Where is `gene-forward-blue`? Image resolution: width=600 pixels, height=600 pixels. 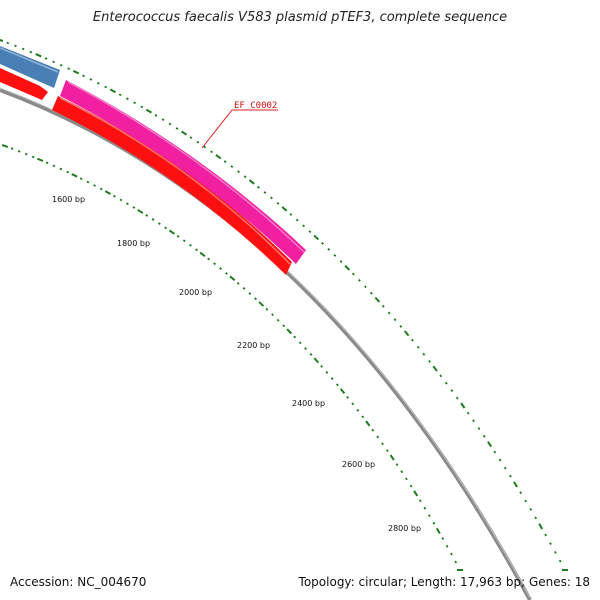
gene-forward-blue is located at coordinates (30, 67).